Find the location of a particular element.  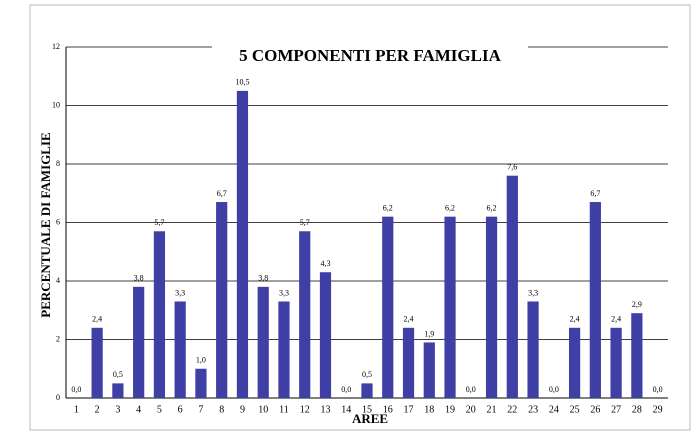

x-tick-label: 9 is located at coordinates (242, 409).